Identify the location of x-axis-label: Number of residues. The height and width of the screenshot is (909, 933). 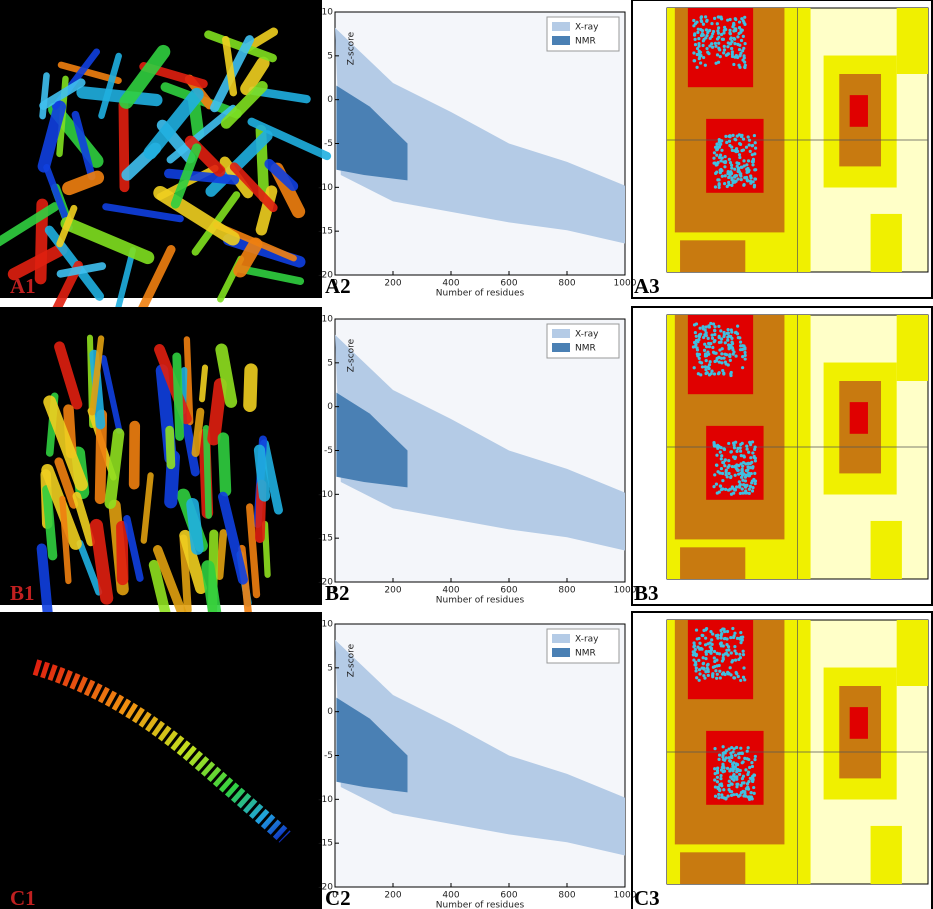
(480, 294).